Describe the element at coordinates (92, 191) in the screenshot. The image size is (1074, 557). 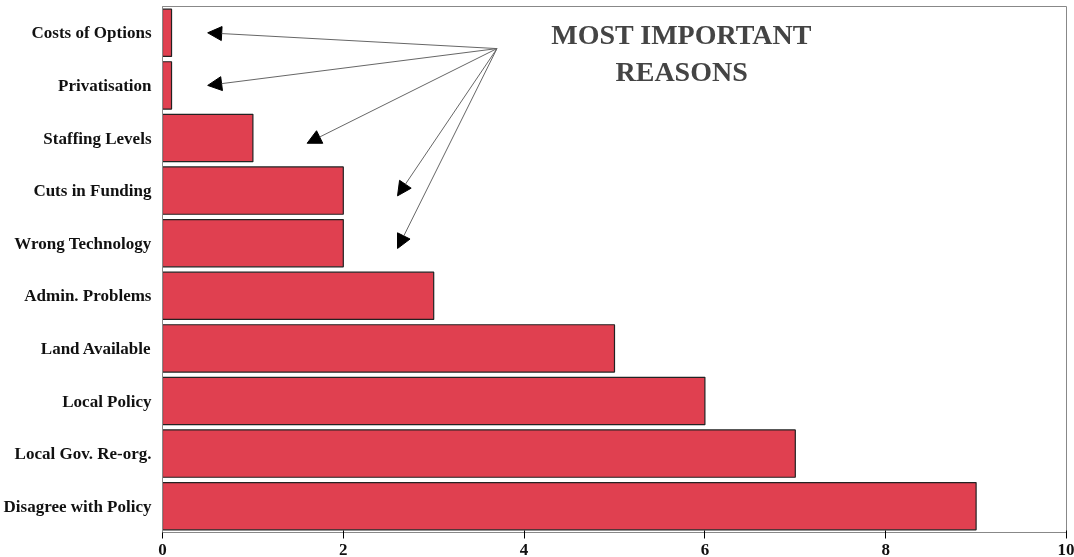
I see `y-tick-label: Cuts in Funding` at that location.